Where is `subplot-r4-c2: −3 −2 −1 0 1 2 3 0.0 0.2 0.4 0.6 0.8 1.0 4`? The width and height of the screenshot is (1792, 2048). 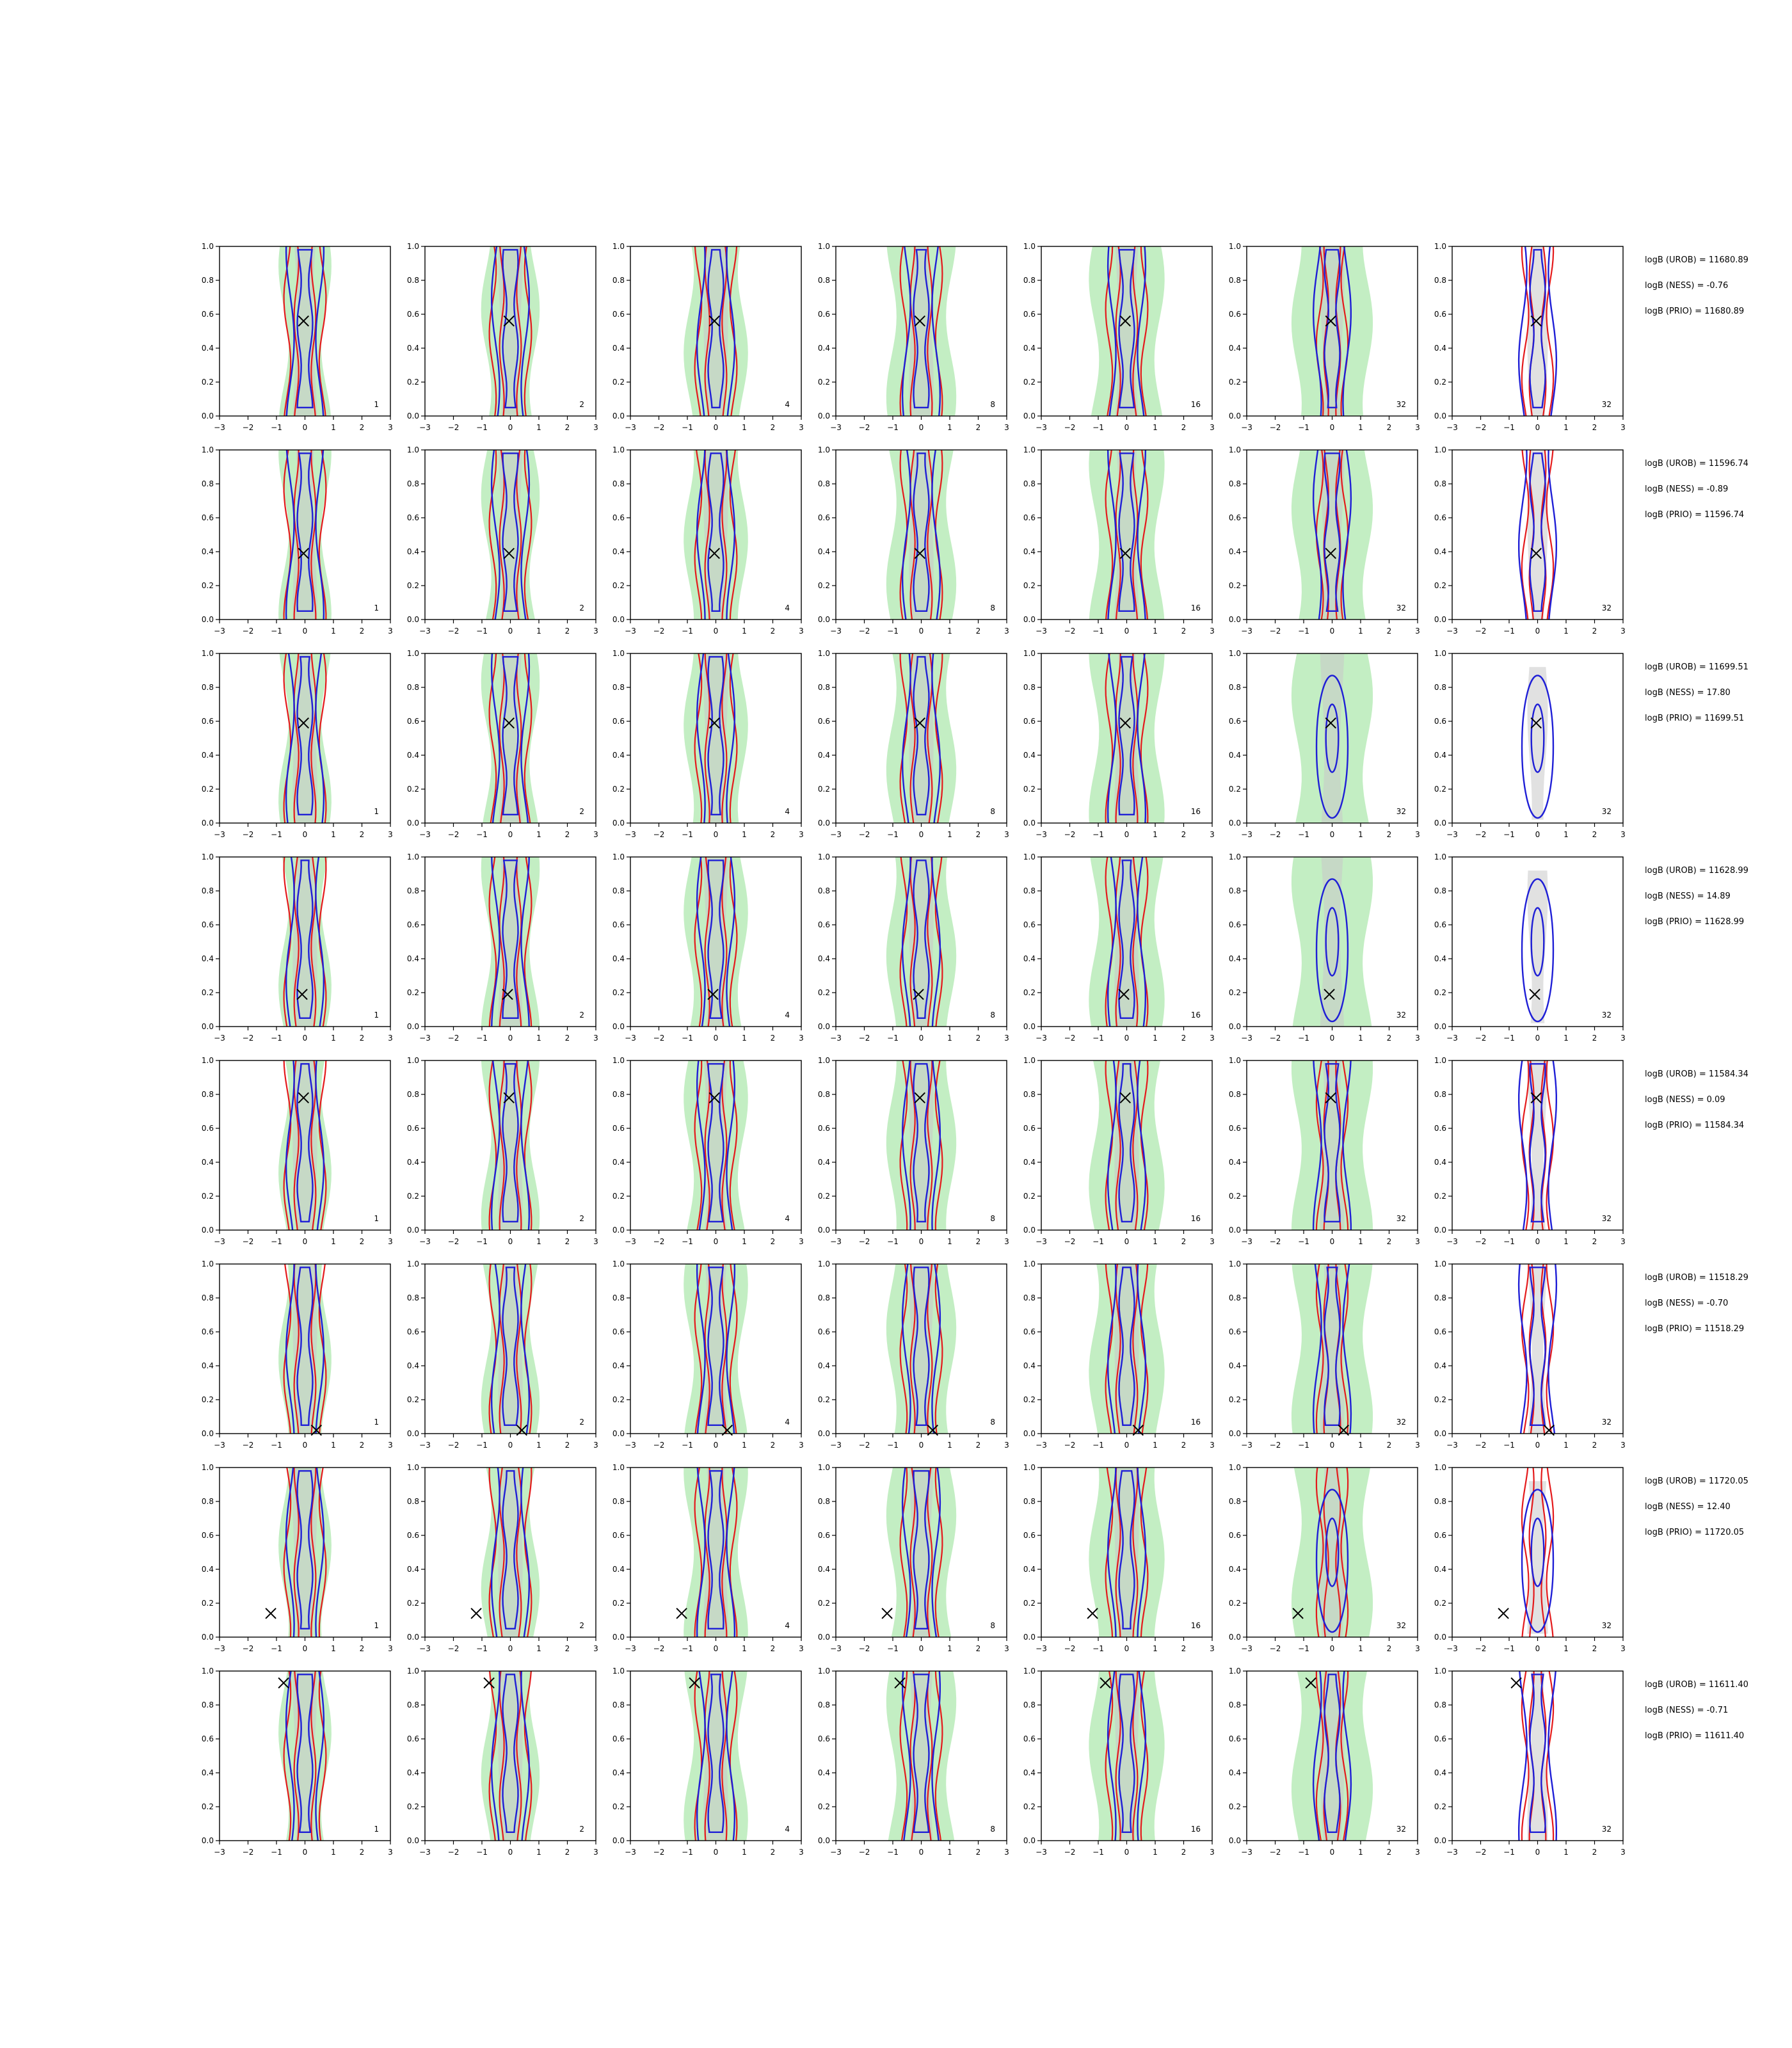
subplot-r4-c2: −3 −2 −1 0 1 2 3 0.0 0.2 0.4 0.6 0.8 1.0 4 is located at coordinates (708, 1151).